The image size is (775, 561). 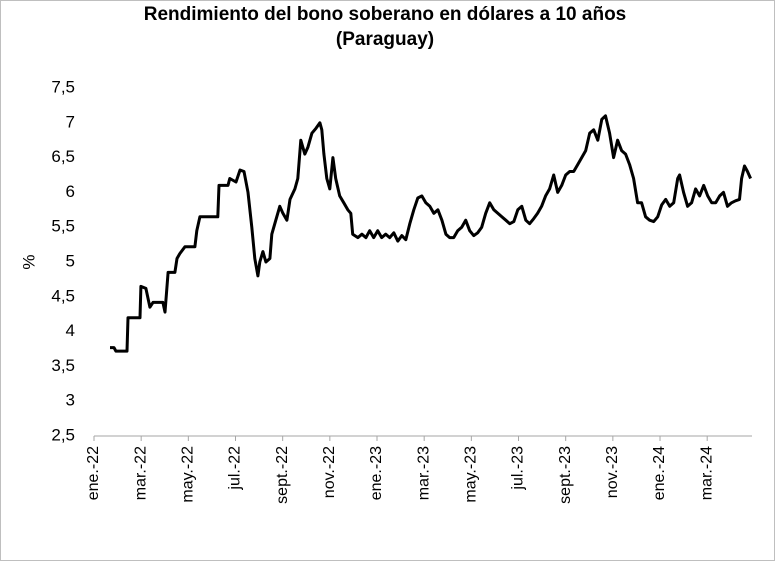 I want to click on y-tick-label: 6, so click(x=70, y=191).